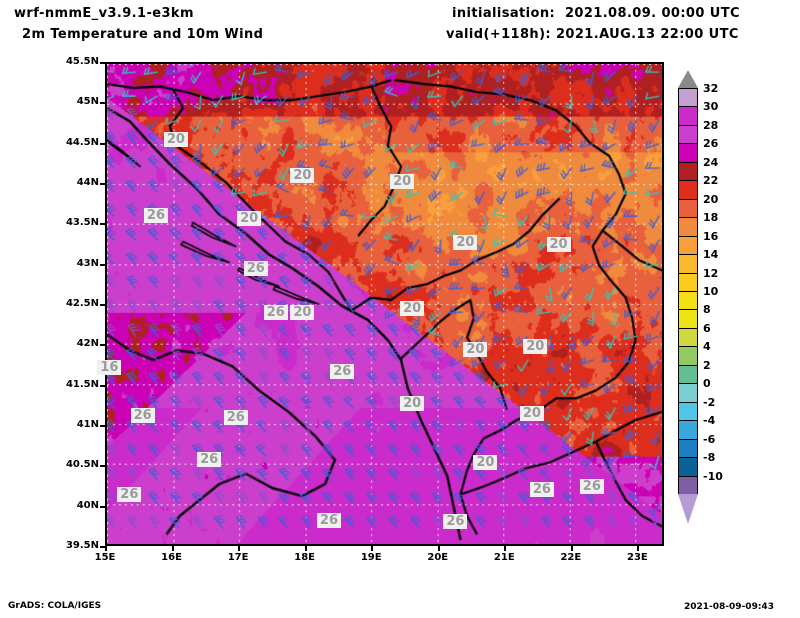 Image resolution: width=800 pixels, height=618 pixels. What do you see at coordinates (82, 223) in the screenshot?
I see `y-axis-tick: 43.5N` at bounding box center [82, 223].